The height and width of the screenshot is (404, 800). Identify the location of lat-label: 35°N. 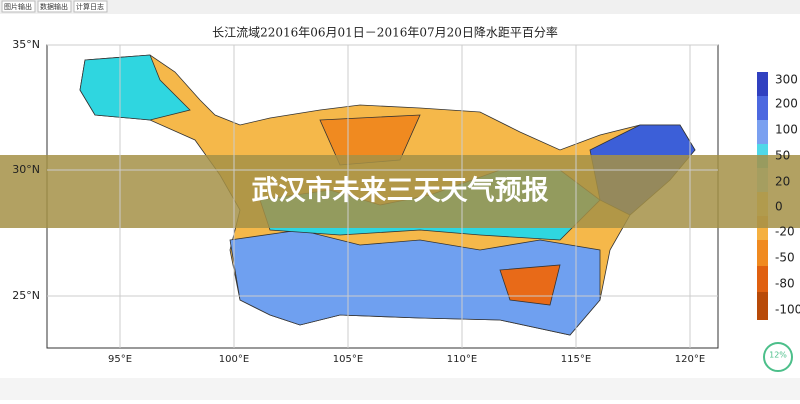
(26, 44).